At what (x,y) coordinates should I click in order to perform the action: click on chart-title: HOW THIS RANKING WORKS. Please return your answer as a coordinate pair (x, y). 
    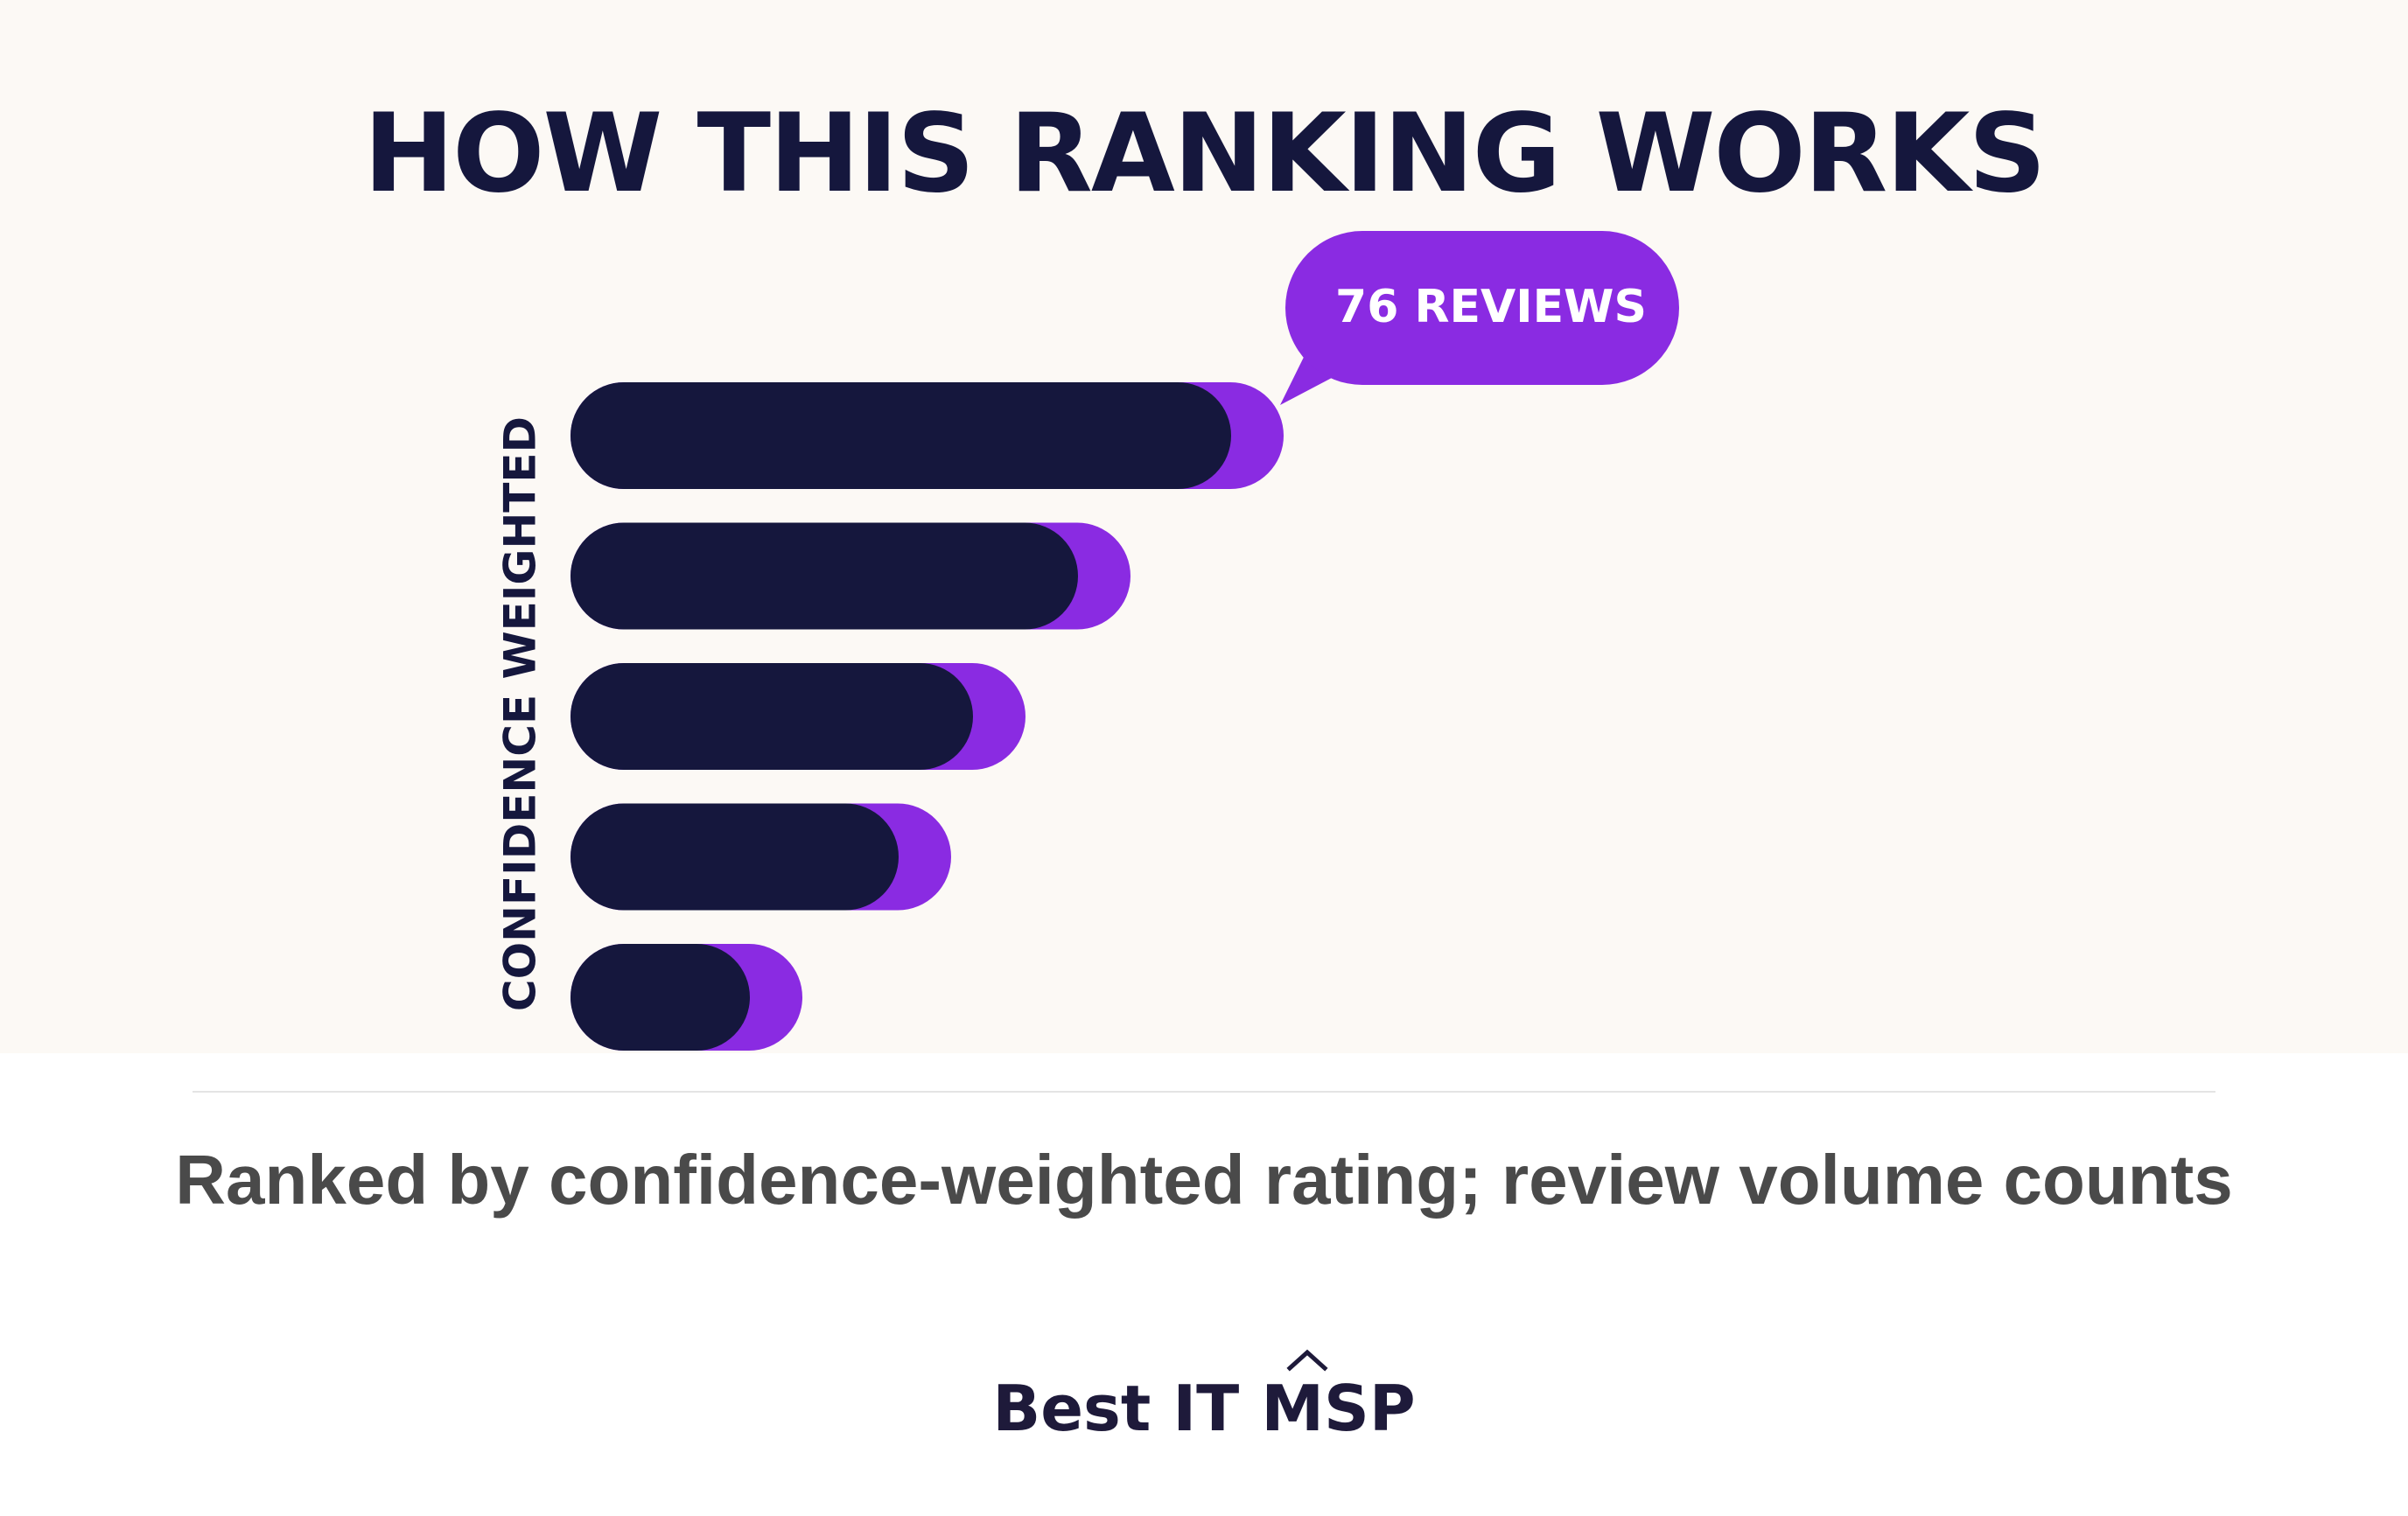
    Looking at the image, I should click on (1203, 154).